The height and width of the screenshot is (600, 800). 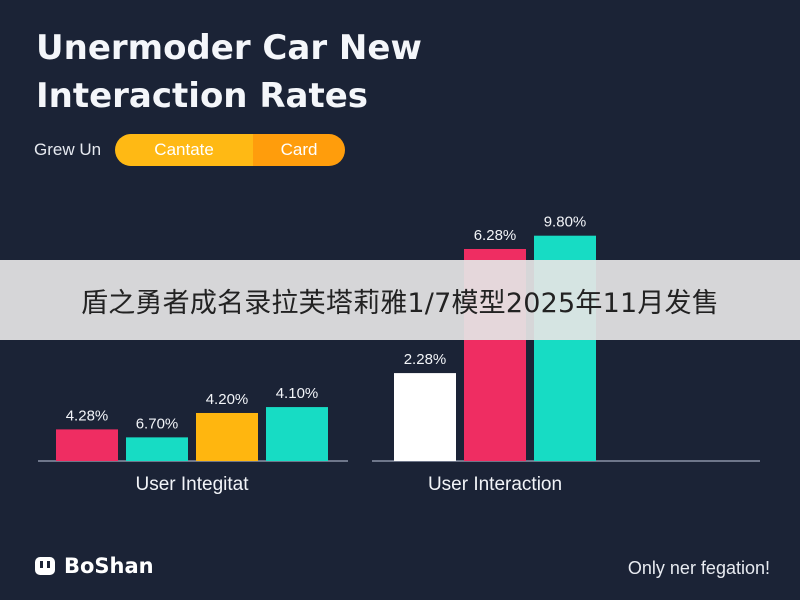 I want to click on legend-pill: Cantate Card, so click(x=230, y=150).